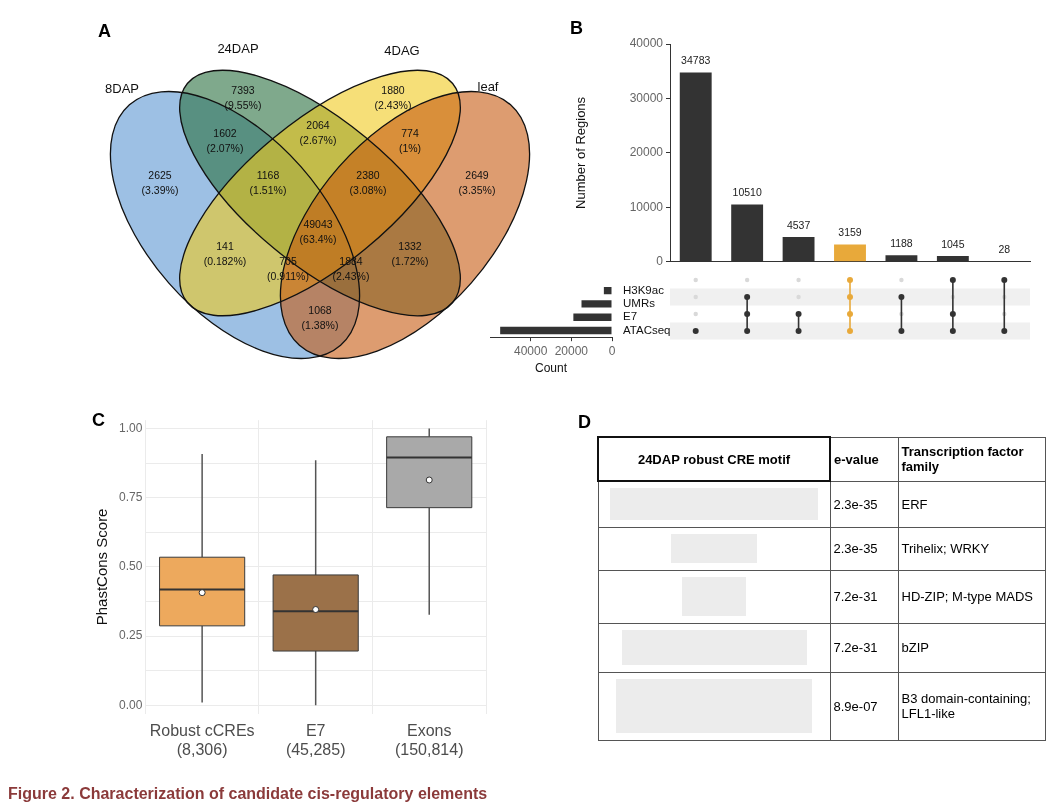 This screenshot has height=810, width=1058. Describe the element at coordinates (571, 350) in the screenshot. I see `x-tick-label: 20000` at that location.